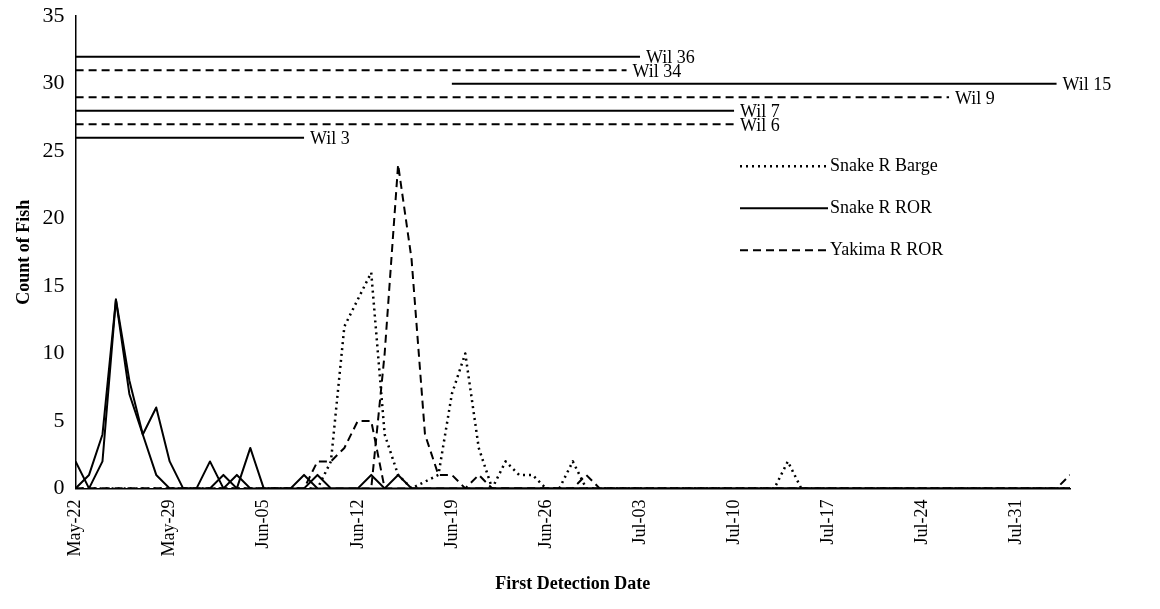 The image size is (1160, 609). What do you see at coordinates (23, 252) in the screenshot?
I see `y-axis-title: Count of Fish` at bounding box center [23, 252].